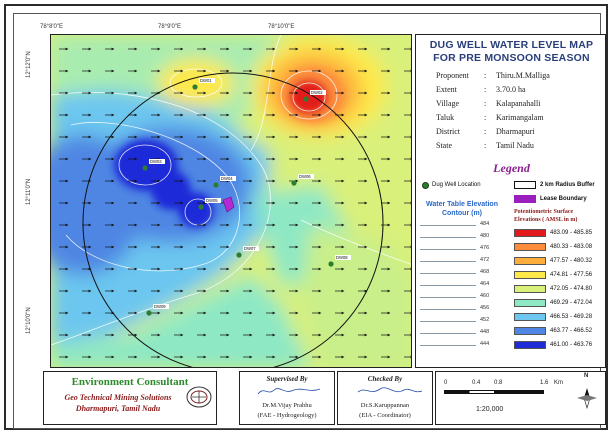 This screenshot has height=434, width=614. What do you see at coordinates (130, 382) in the screenshot?
I see `consultant-title: Environment Consultant` at bounding box center [130, 382].